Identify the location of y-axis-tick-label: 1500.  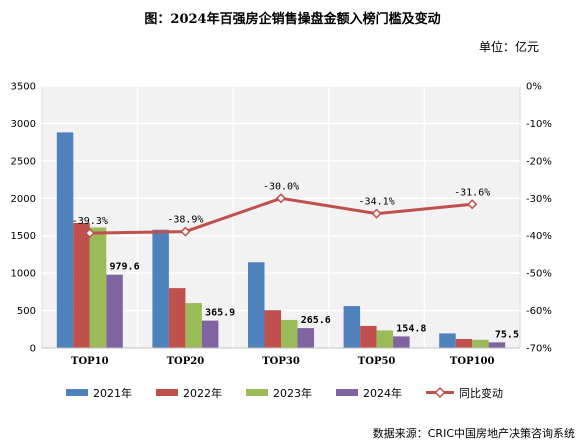
(23, 236).